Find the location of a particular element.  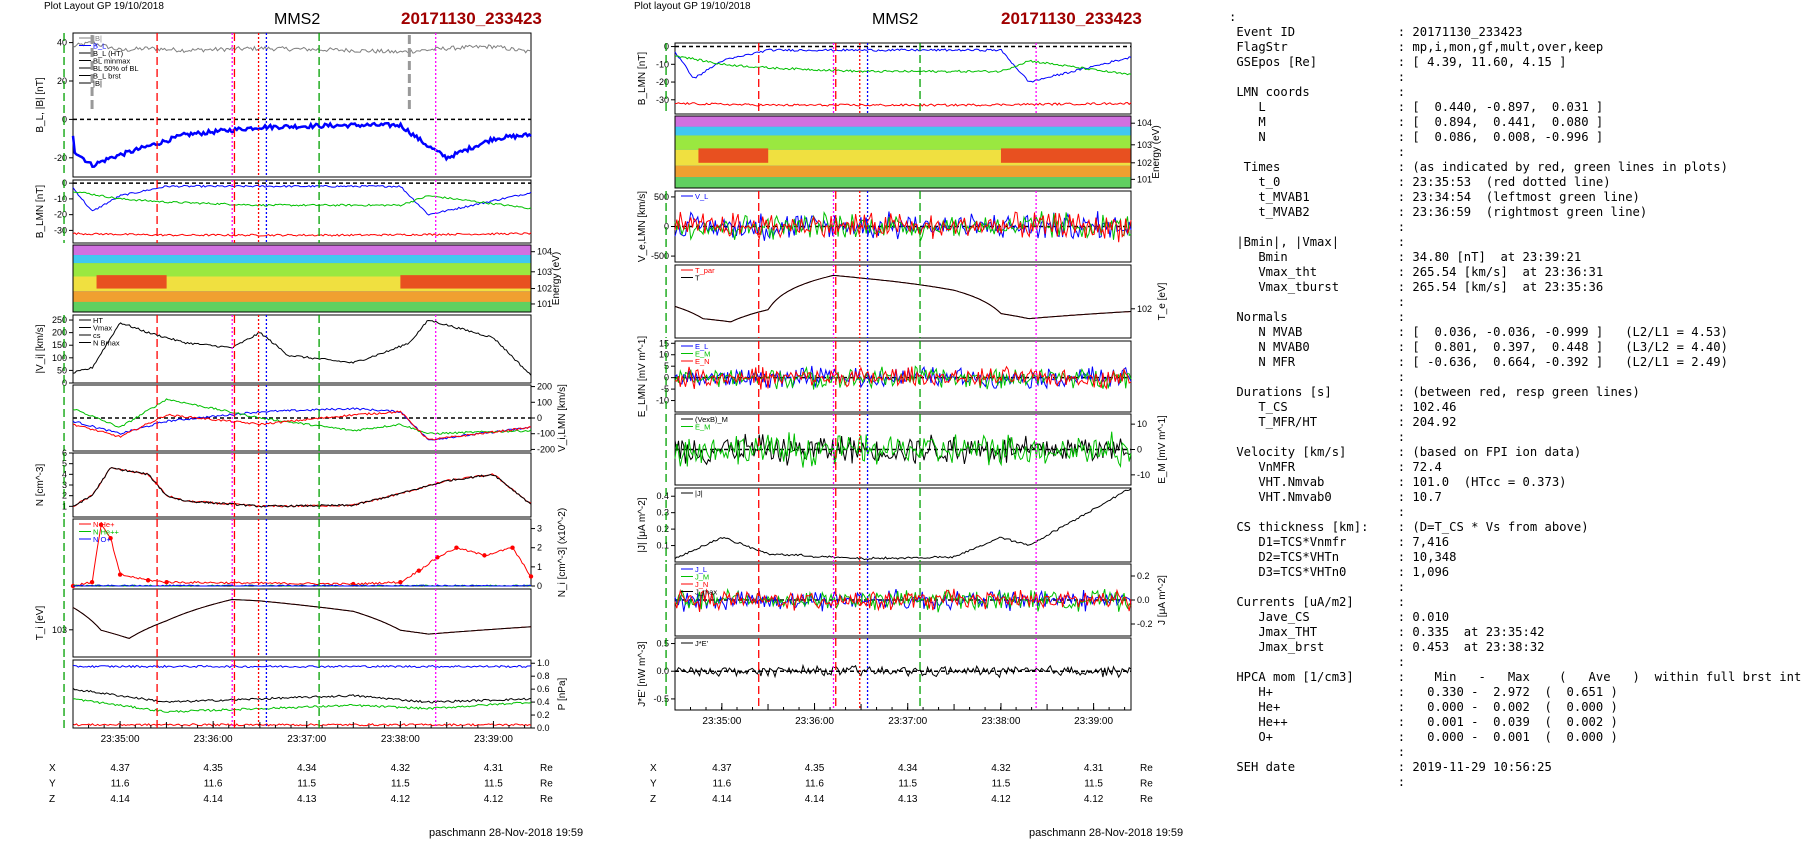

legend-entry: J*E' is located at coordinates (702, 643).